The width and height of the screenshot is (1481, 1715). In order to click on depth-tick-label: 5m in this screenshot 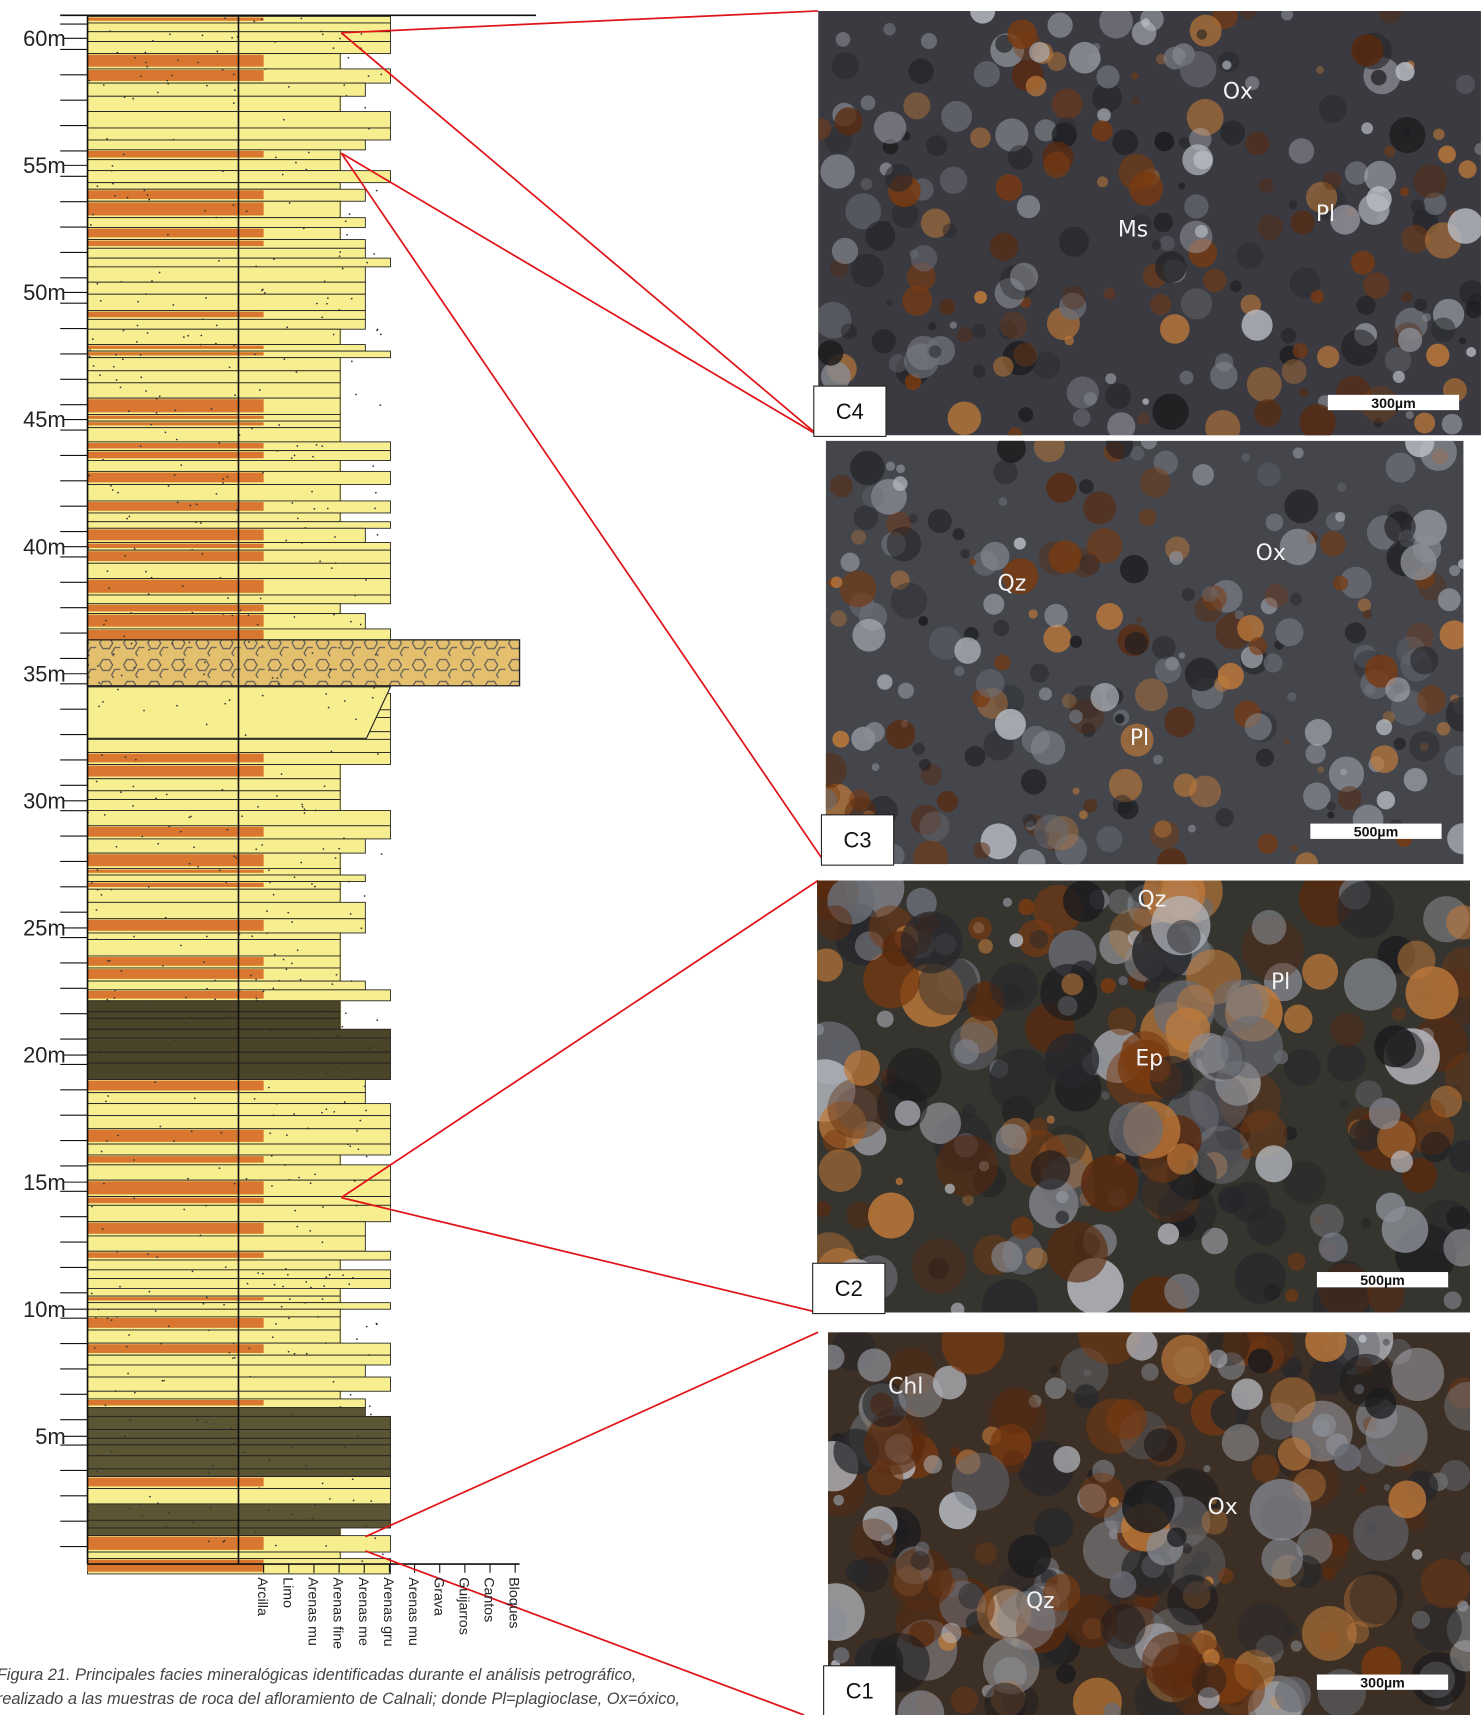, I will do `click(50, 1436)`.